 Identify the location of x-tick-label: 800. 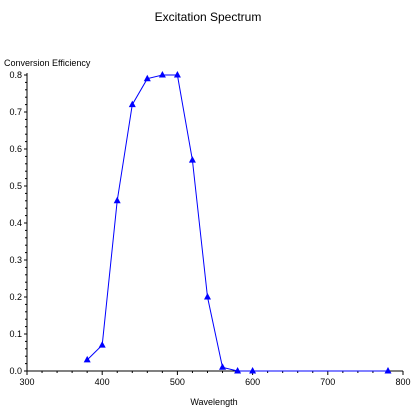
(402, 382).